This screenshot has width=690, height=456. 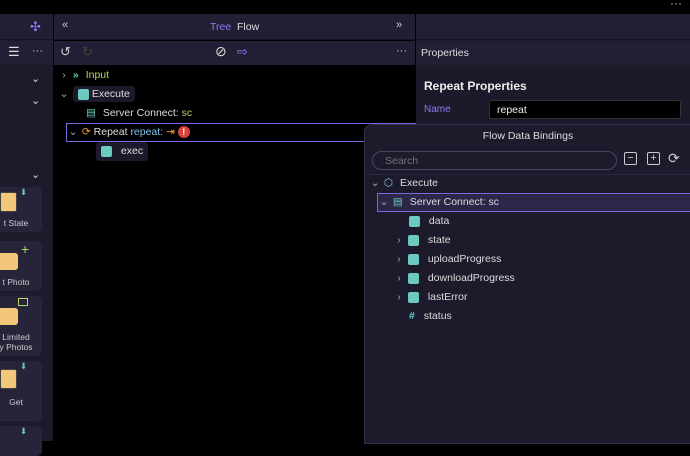 I want to click on refresh-icon: ⟳, so click(x=674, y=158).